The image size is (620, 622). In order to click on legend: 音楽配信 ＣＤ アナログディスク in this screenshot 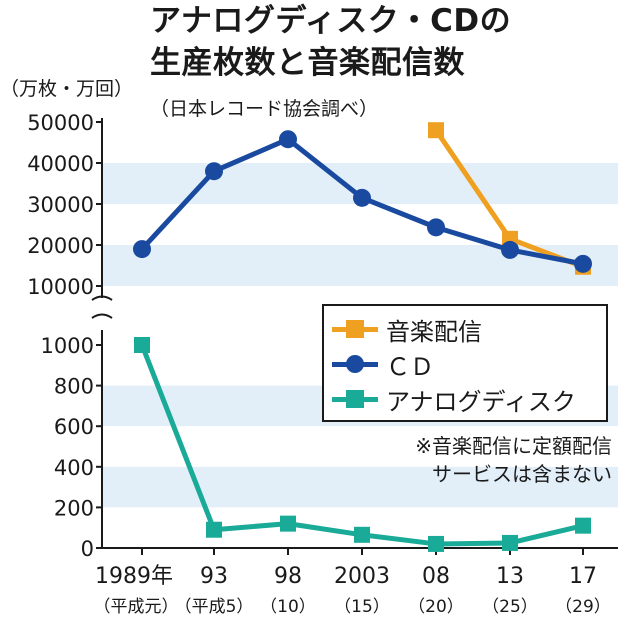, I will do `click(465, 363)`.